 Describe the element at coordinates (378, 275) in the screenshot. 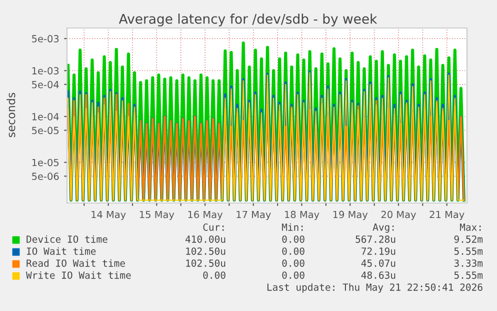

I see `text: 48.63u` at that location.